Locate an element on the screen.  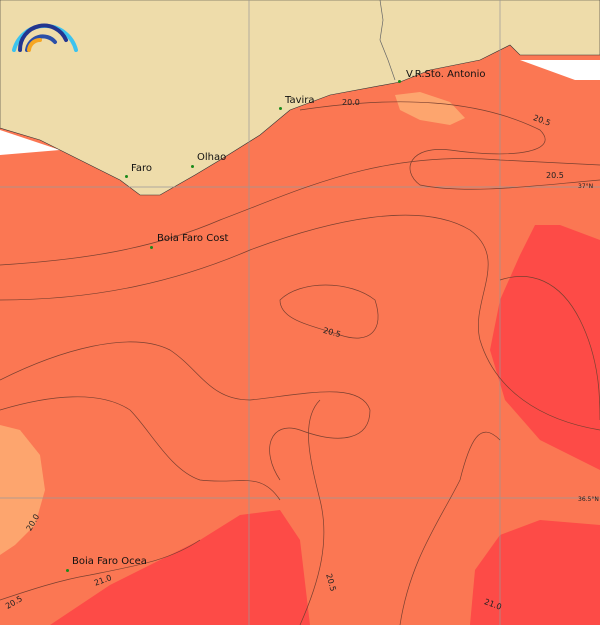
rainbow-arc-logo is located at coordinates (45, 37).